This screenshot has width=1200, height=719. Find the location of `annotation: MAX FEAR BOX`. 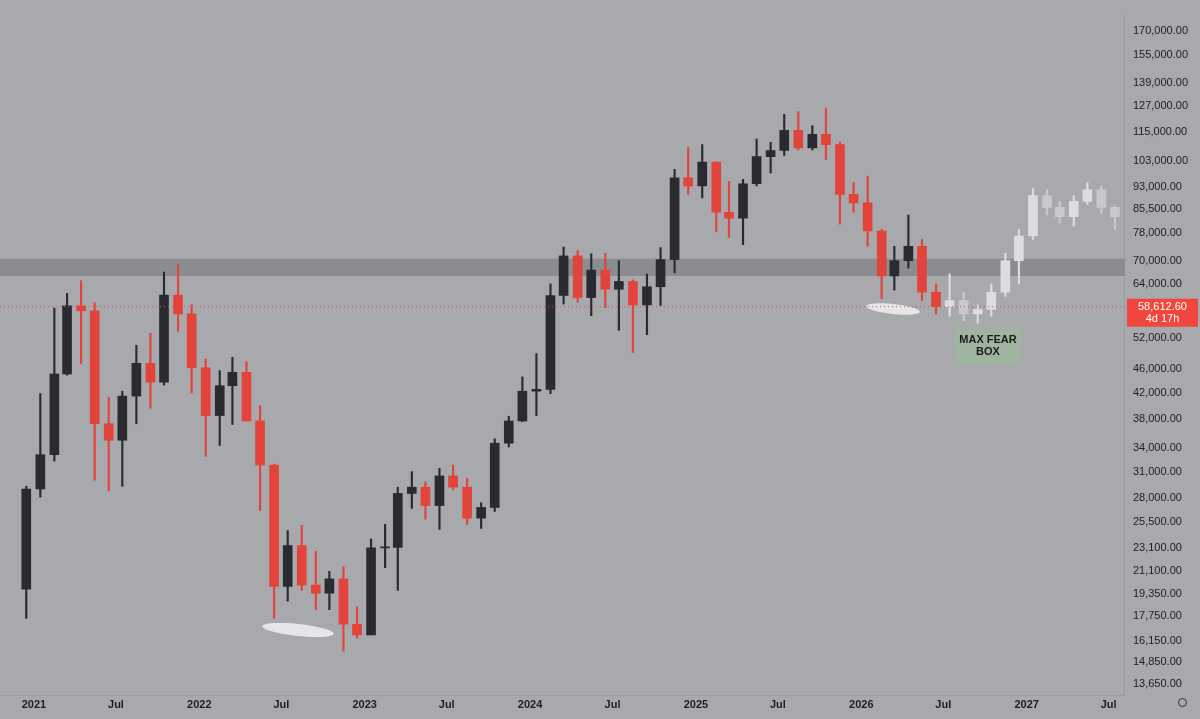

annotation: MAX FEAR BOX is located at coordinates (988, 345).